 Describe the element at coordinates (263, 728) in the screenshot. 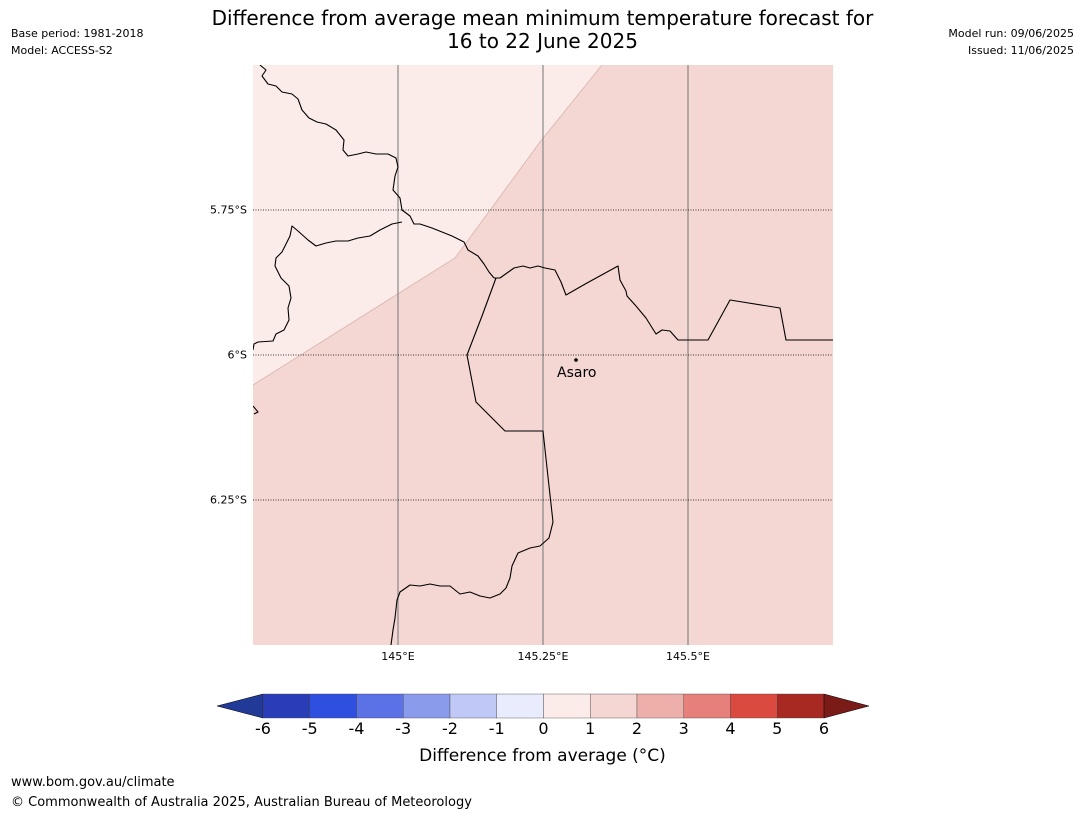

I see `colorbar-tick-label: -6` at that location.